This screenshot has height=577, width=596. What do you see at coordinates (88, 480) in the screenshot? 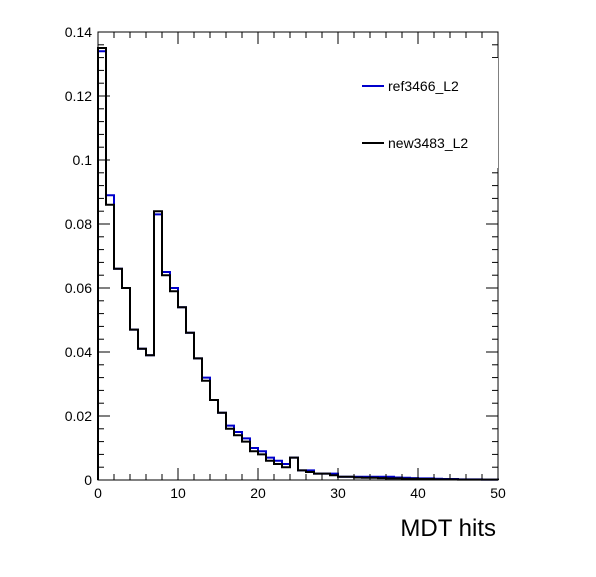
I see `y-tick-label: 0` at bounding box center [88, 480].